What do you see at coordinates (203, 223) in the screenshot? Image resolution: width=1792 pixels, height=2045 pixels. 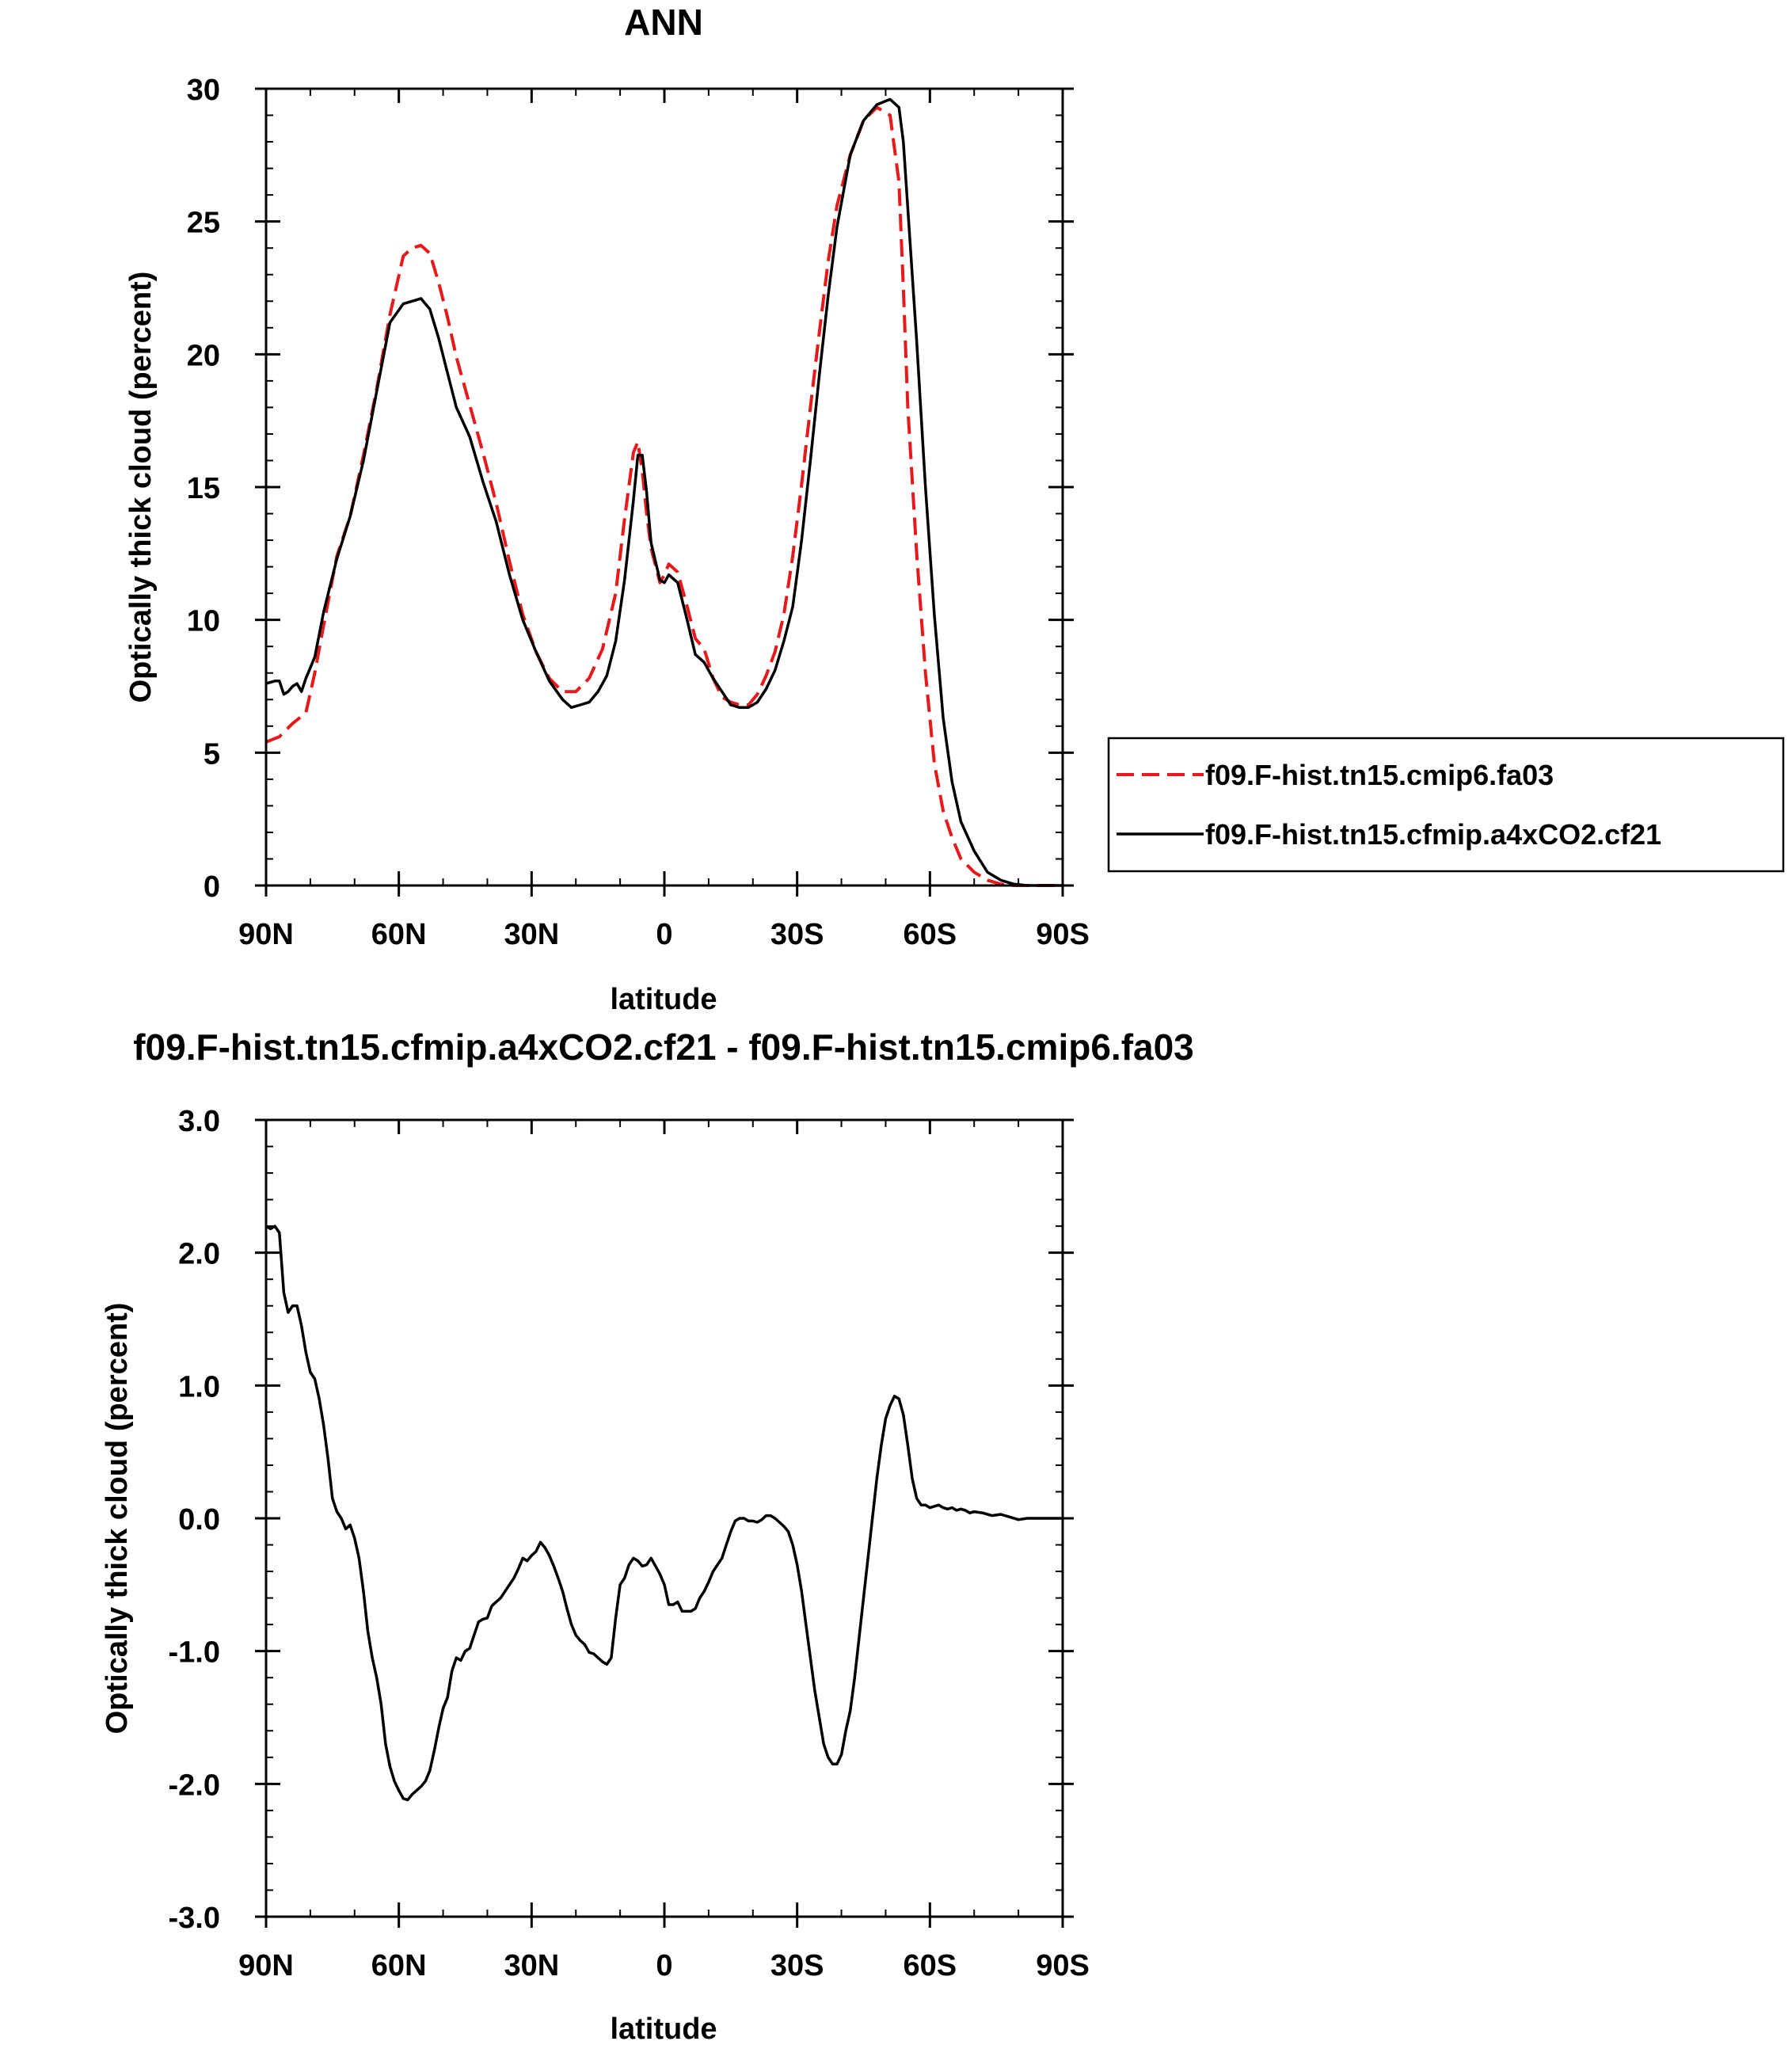 I see `y-tick-label: 25` at bounding box center [203, 223].